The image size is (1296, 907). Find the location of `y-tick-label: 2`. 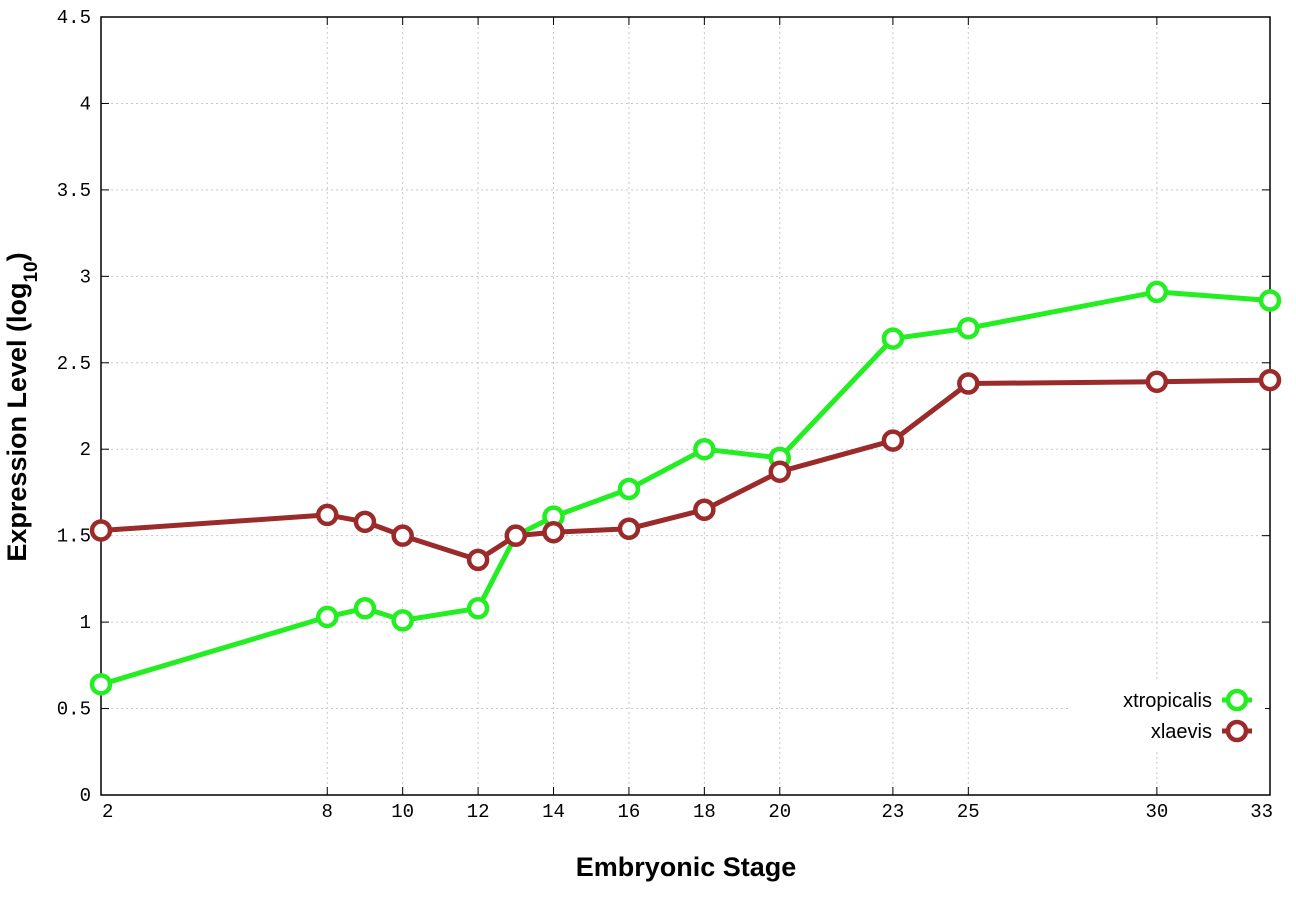

y-tick-label: 2 is located at coordinates (85, 450).